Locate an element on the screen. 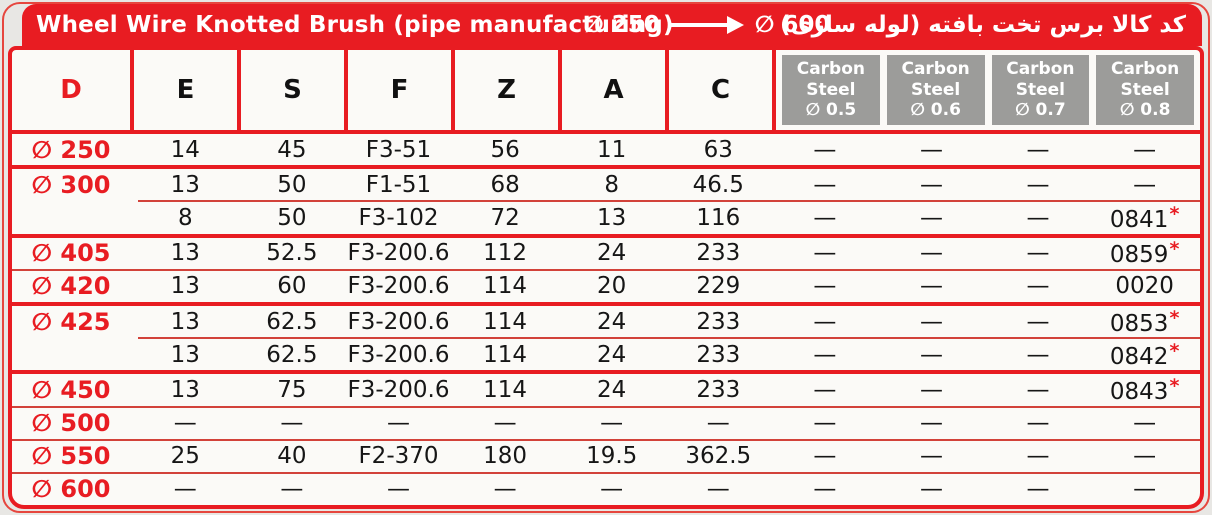 The height and width of the screenshot is (515, 1212). code-cell: 0842* is located at coordinates (1144, 354).